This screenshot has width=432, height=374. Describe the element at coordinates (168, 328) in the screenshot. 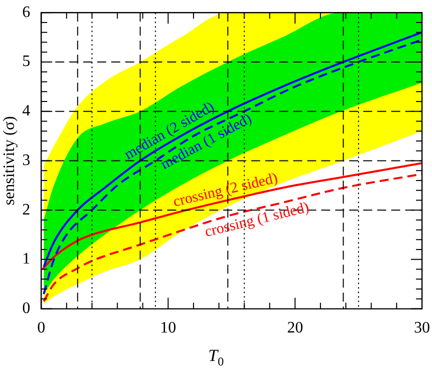

I see `x-tick-label: 10` at that location.